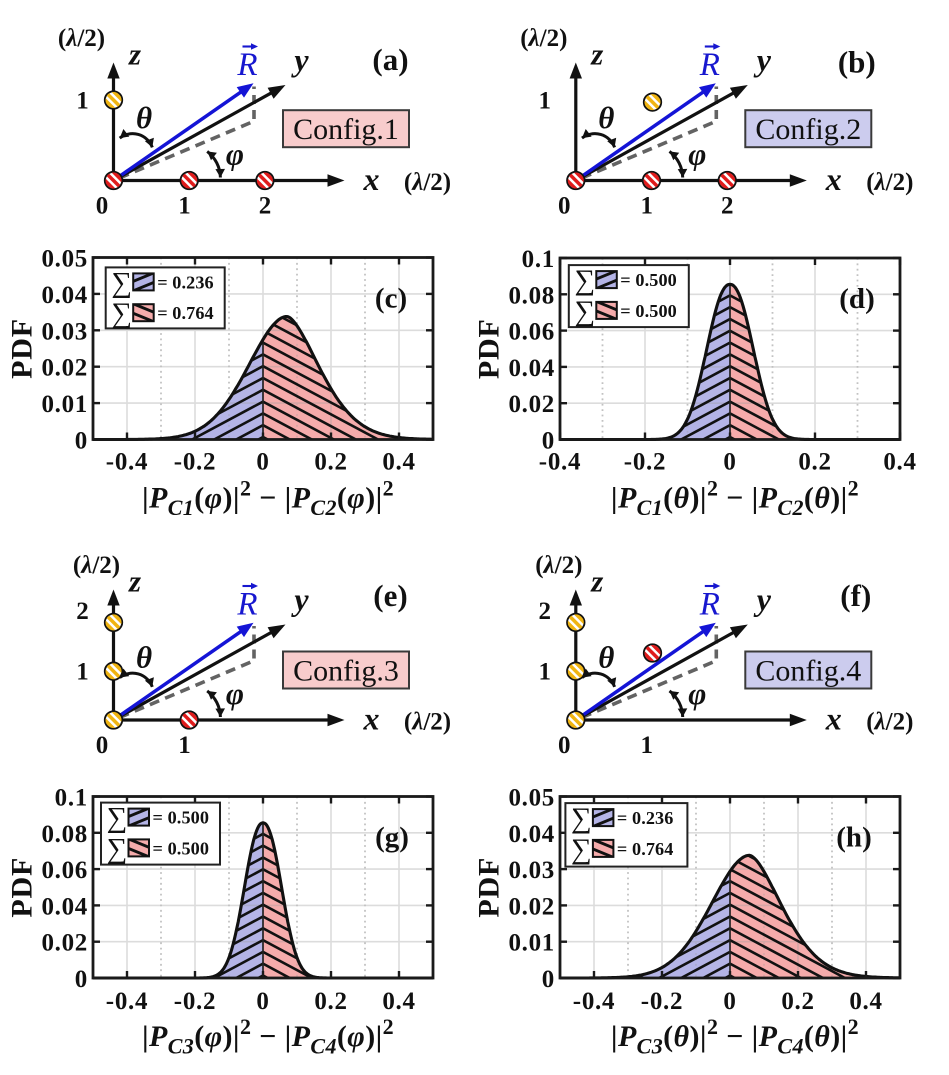 The image size is (949, 1075). Describe the element at coordinates (390, 595) in the screenshot. I see `svg-text: (e)` at that location.